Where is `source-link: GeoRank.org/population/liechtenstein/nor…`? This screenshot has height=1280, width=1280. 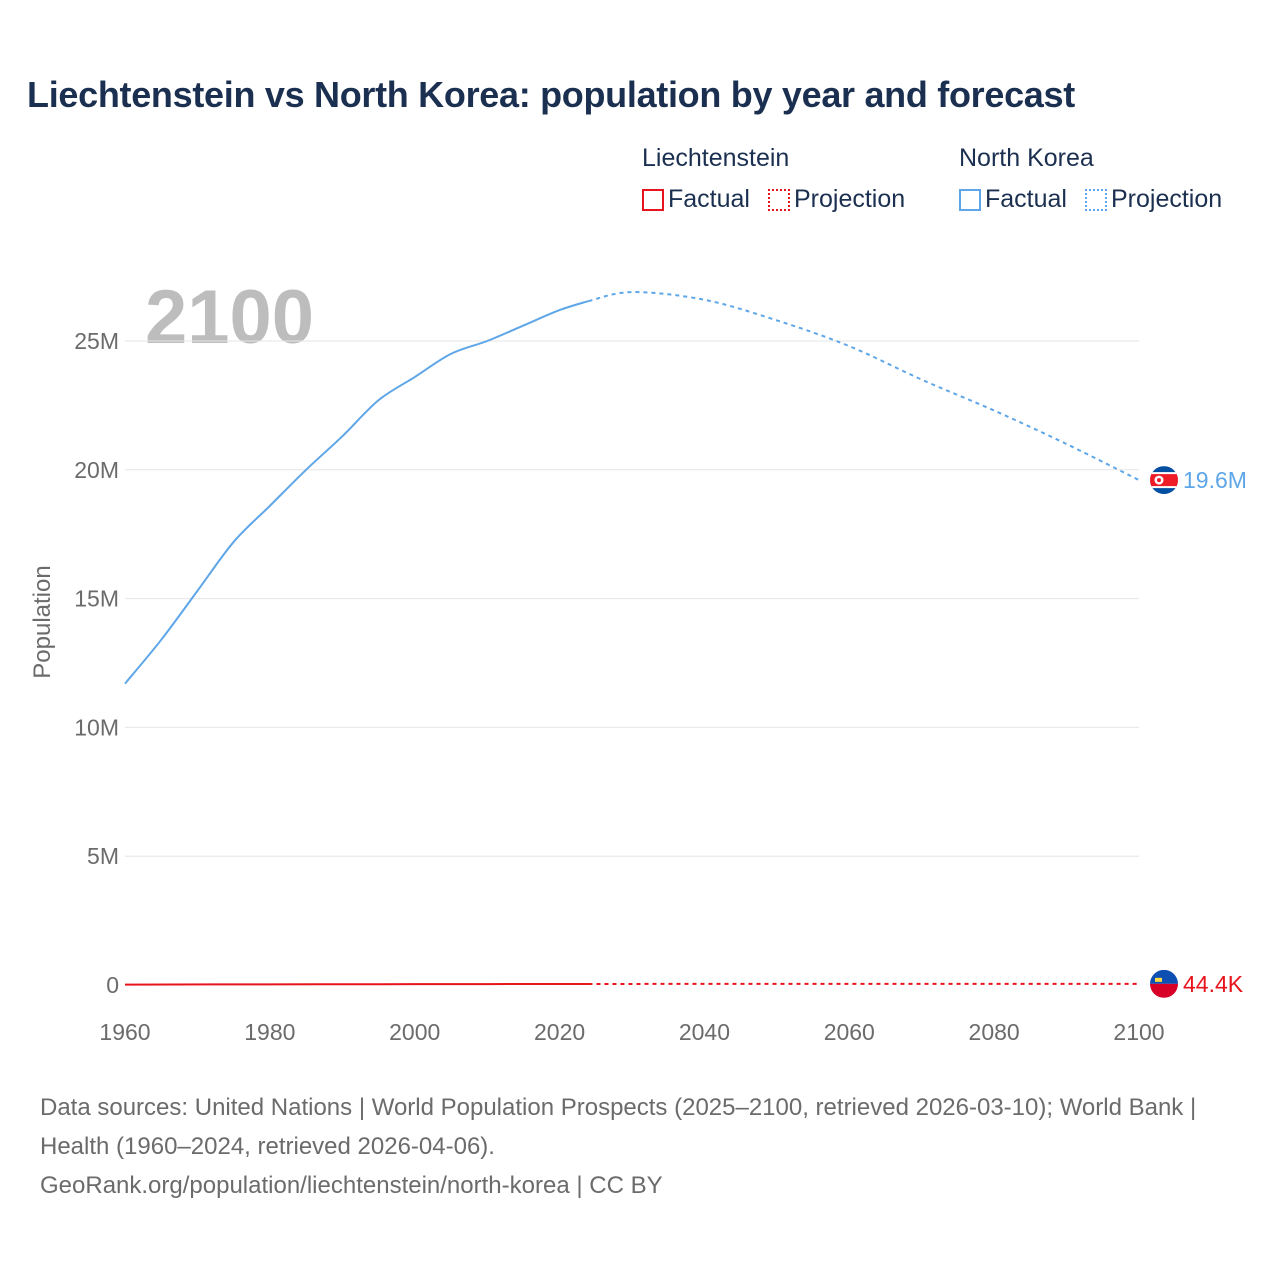
source-link: GeoRank.org/population/liechtenstein/nor… is located at coordinates (351, 1185).